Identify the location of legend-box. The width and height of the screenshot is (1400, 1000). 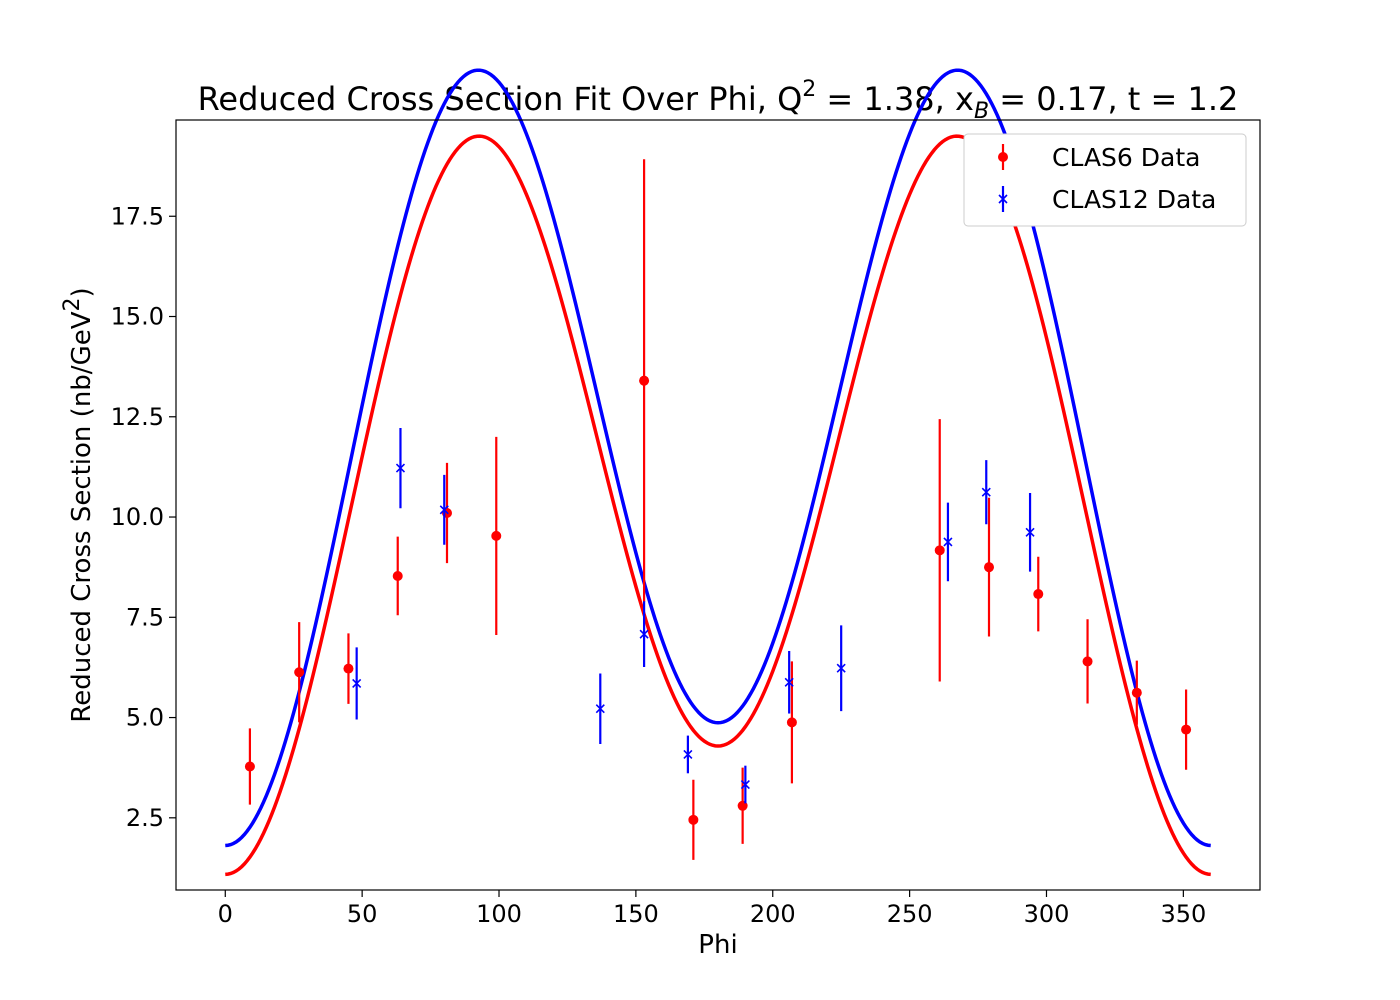
(1105, 180).